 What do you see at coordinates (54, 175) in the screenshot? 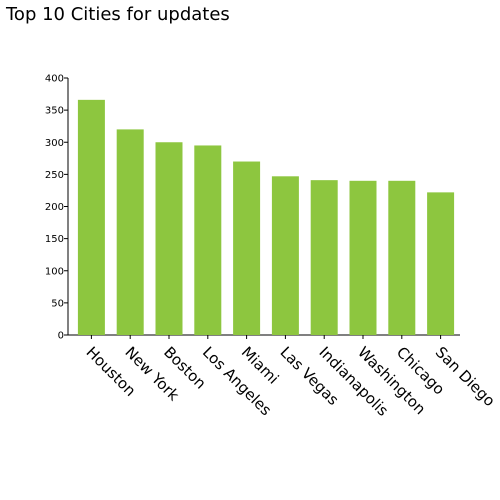
I see `y-tick-label: 250` at bounding box center [54, 175].